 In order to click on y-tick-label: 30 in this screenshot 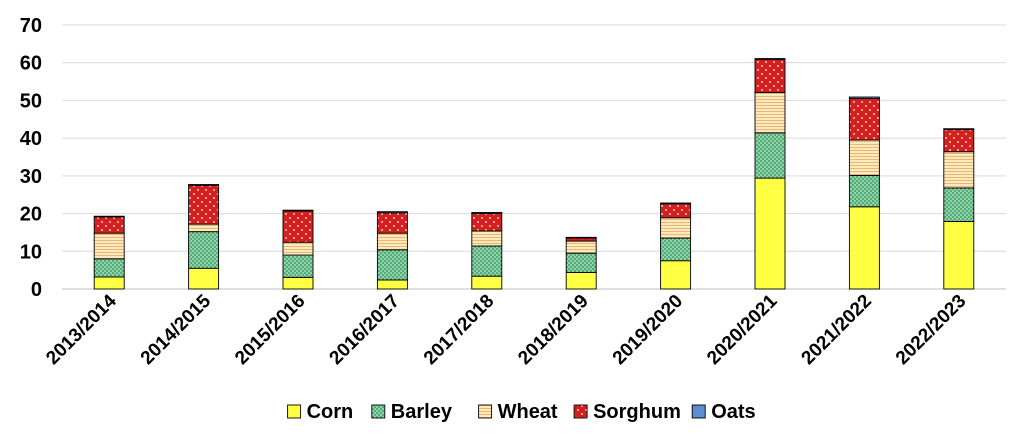, I will do `click(31, 177)`.